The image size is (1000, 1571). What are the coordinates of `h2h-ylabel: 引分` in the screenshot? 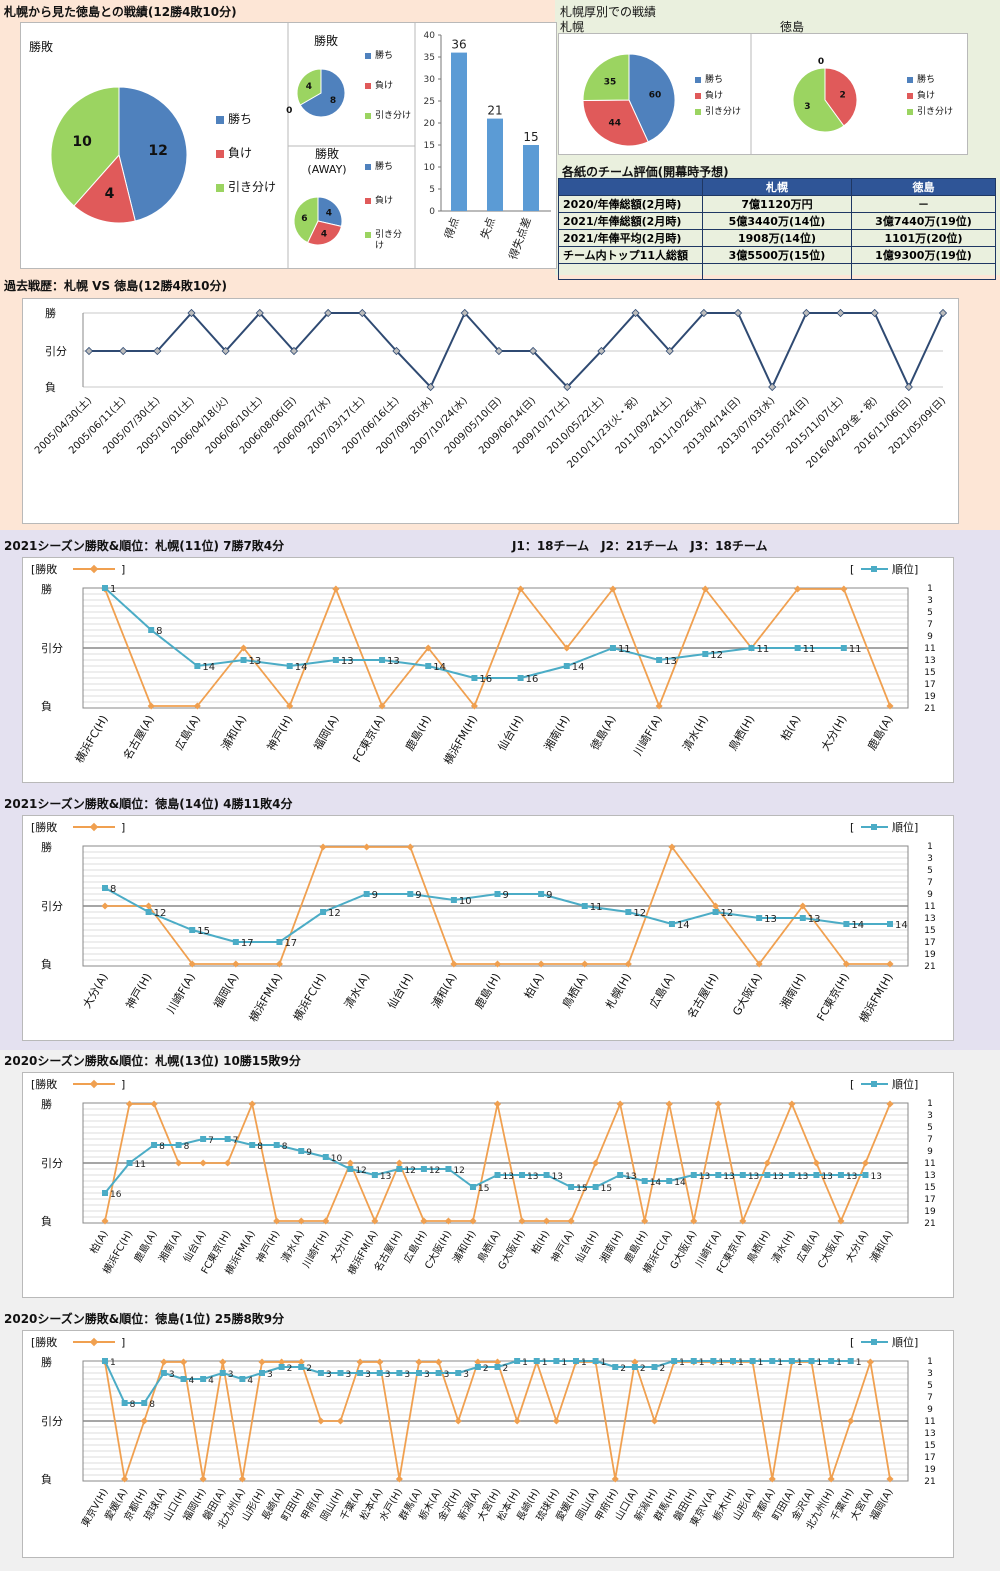 It's located at (56, 351).